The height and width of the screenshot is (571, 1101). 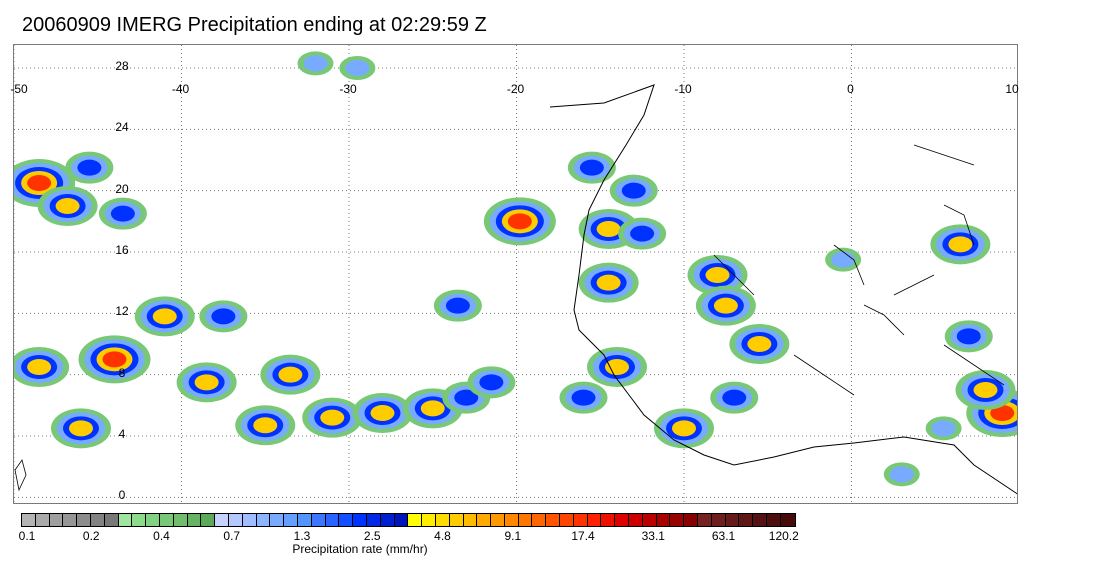 What do you see at coordinates (442, 536) in the screenshot?
I see `colorbar-tick-label: 4.8` at bounding box center [442, 536].